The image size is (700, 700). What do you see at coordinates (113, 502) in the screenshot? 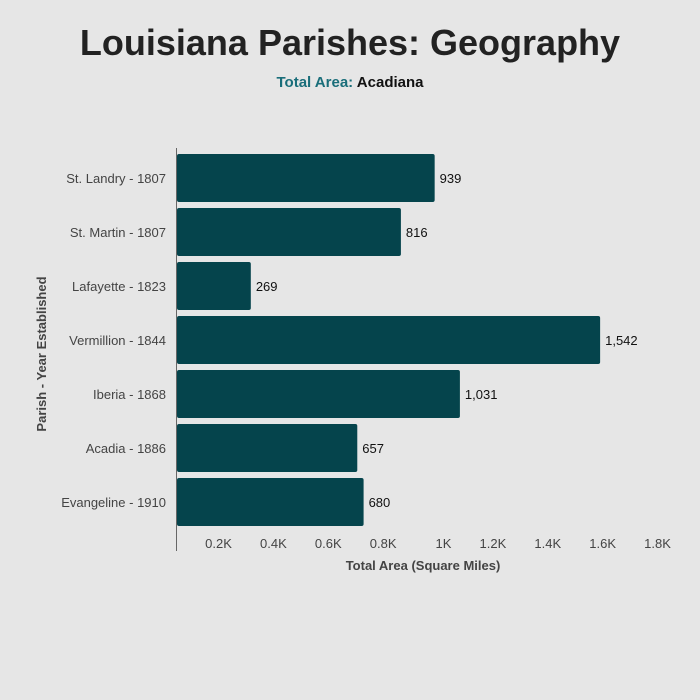
I see `category-label: Evangeline - 1910` at bounding box center [113, 502].